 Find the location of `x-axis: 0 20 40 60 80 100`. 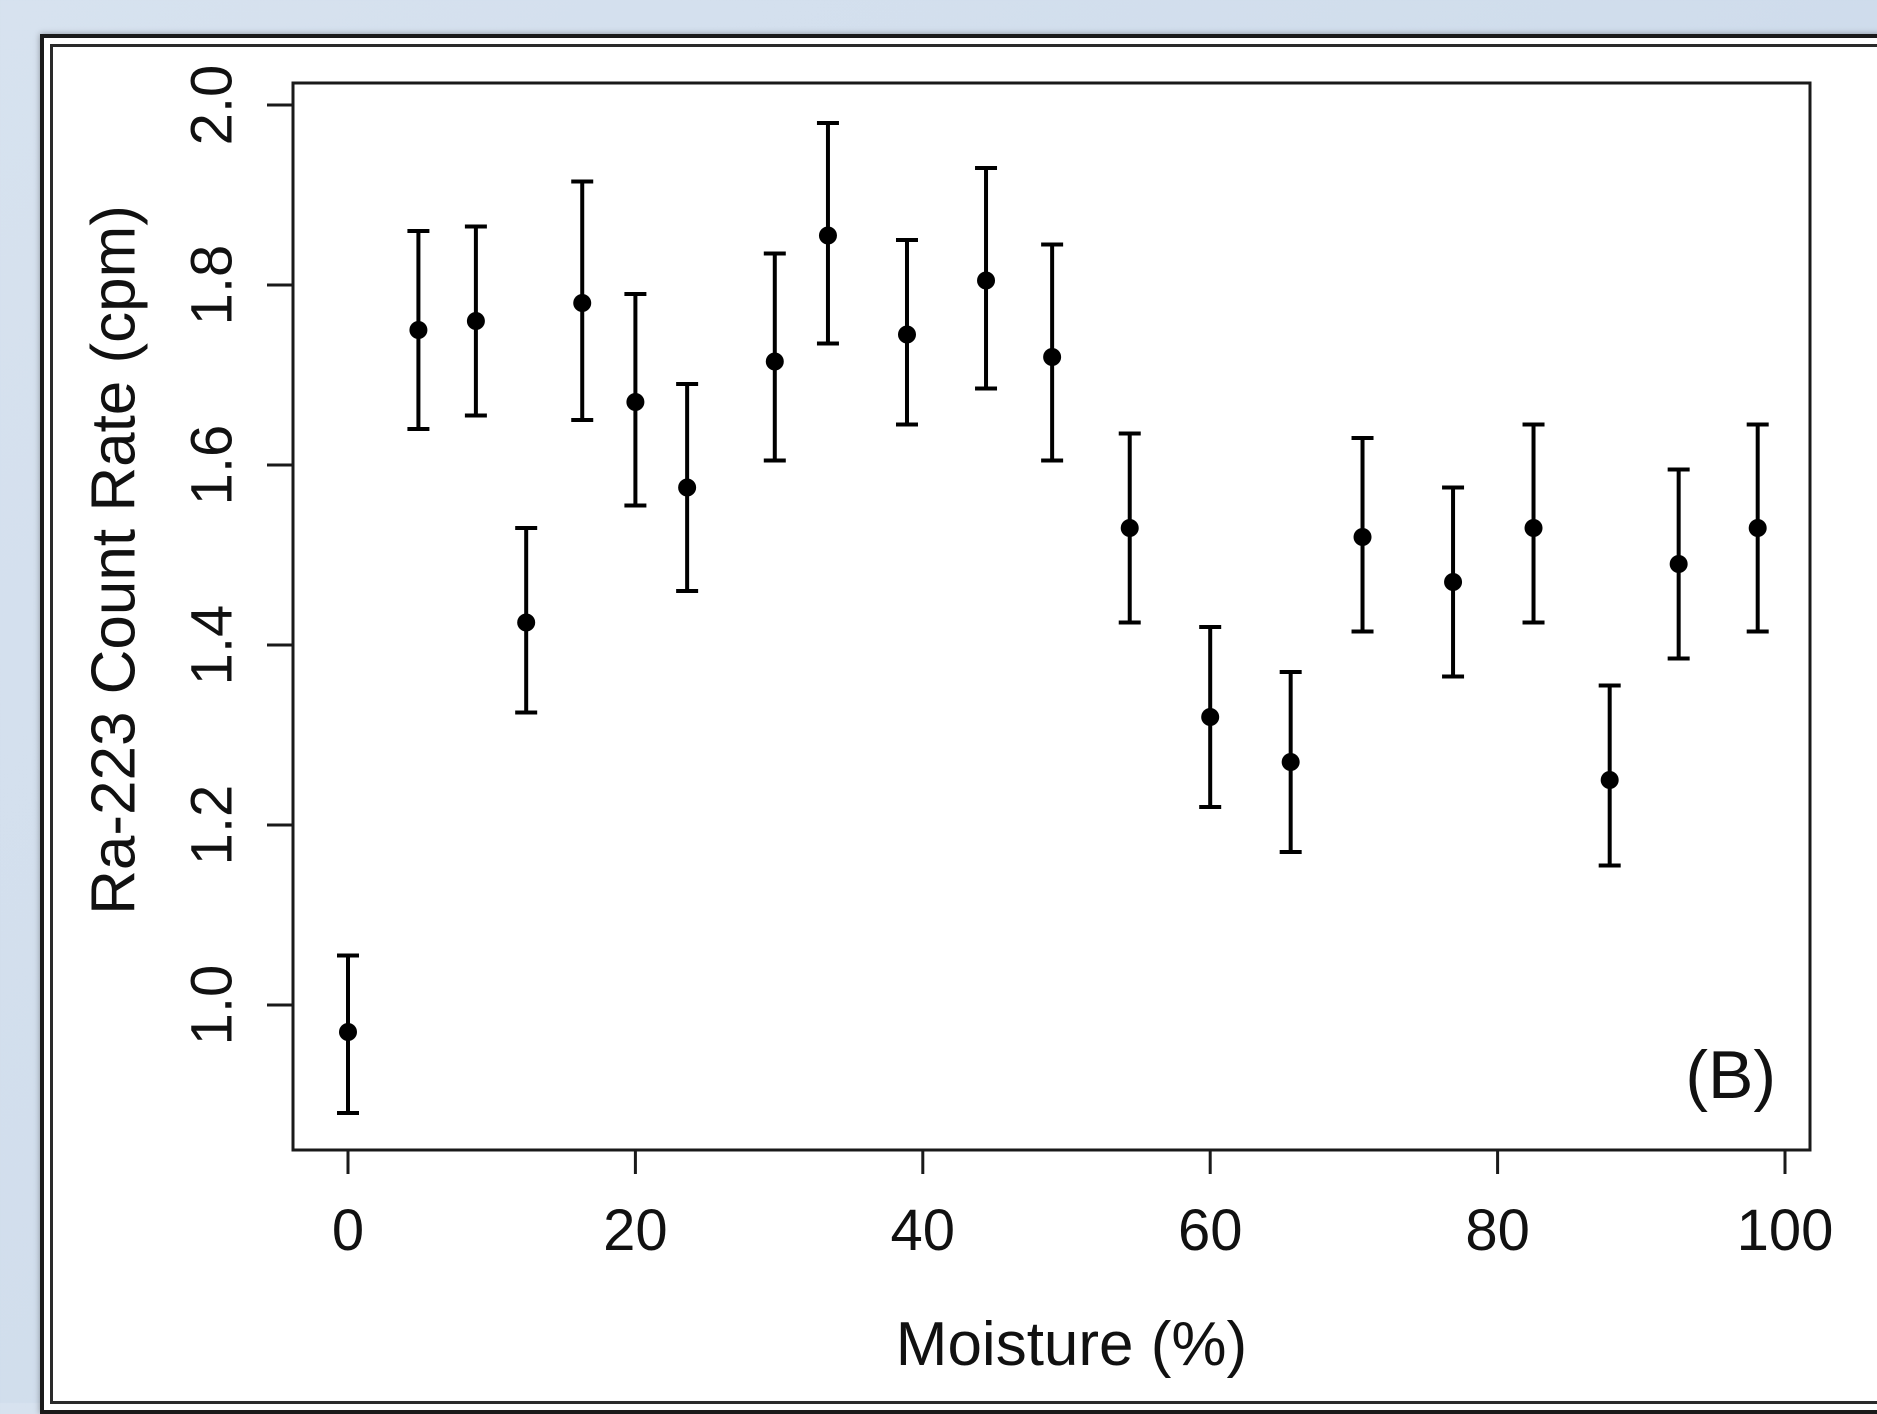

x-axis: 0 20 40 60 80 100 is located at coordinates (1083, 1205).